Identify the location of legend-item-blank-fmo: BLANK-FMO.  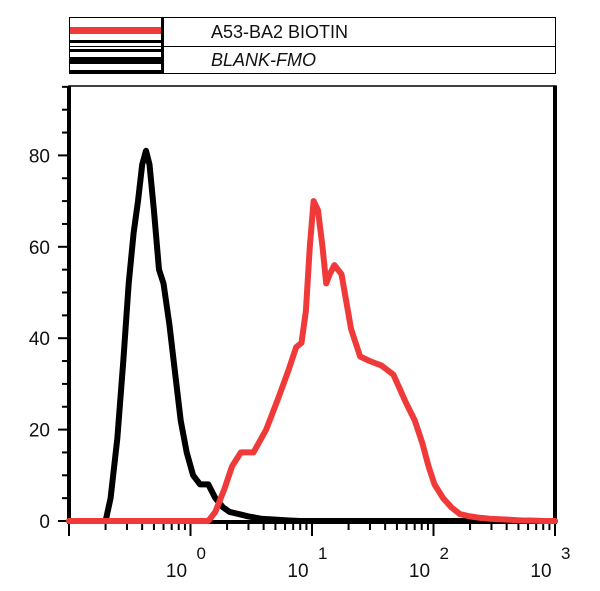
(312, 60).